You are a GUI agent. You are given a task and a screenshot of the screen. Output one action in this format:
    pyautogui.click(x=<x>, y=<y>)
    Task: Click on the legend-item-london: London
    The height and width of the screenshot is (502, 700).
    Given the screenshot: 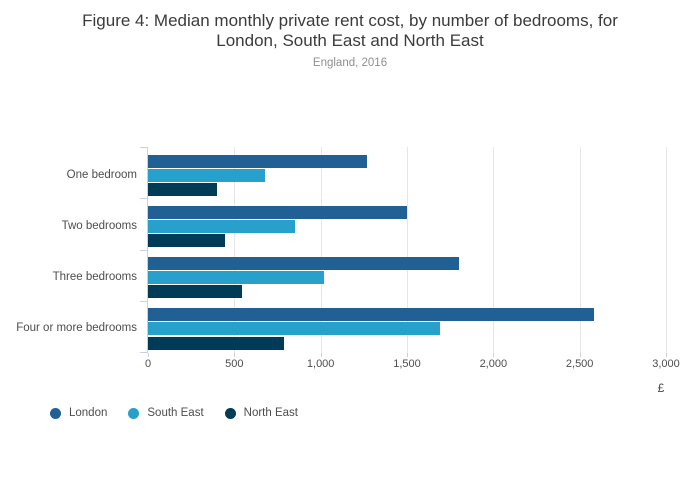 What is the action you would take?
    pyautogui.click(x=78, y=413)
    